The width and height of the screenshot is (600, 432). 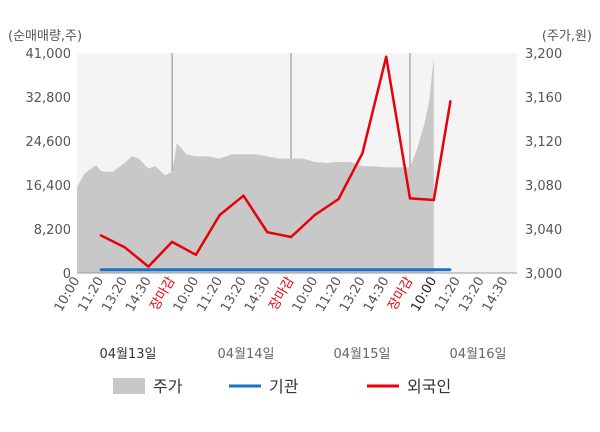 What do you see at coordinates (543, 54) in the screenshot?
I see `right-tick-label: 3,200` at bounding box center [543, 54].